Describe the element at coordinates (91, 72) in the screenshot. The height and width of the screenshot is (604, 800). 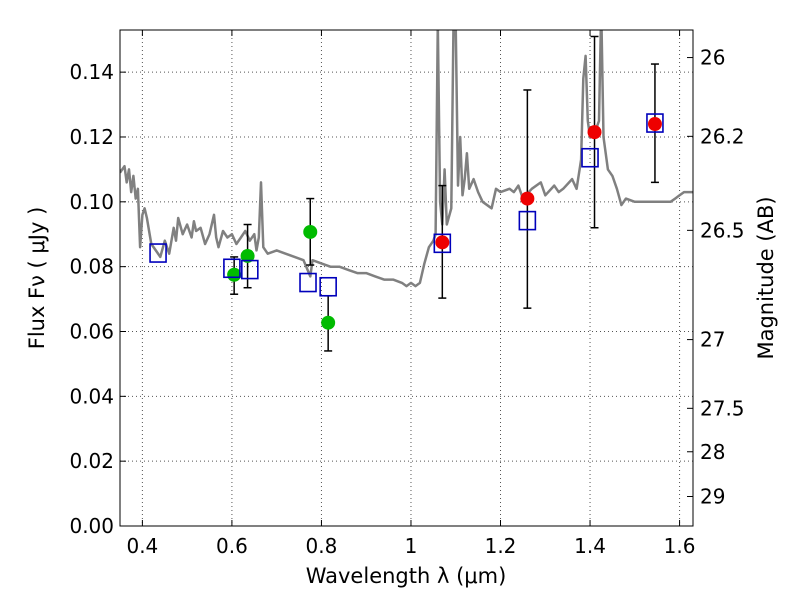
I see `y-tick-label: 0.14` at that location.